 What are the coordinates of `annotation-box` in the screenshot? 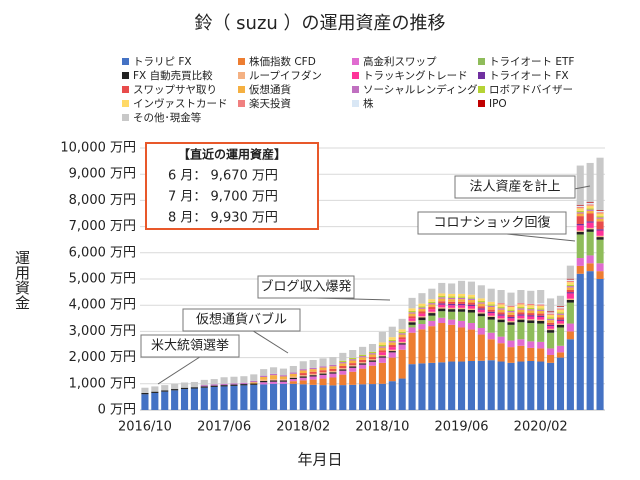 It's located at (492, 223).